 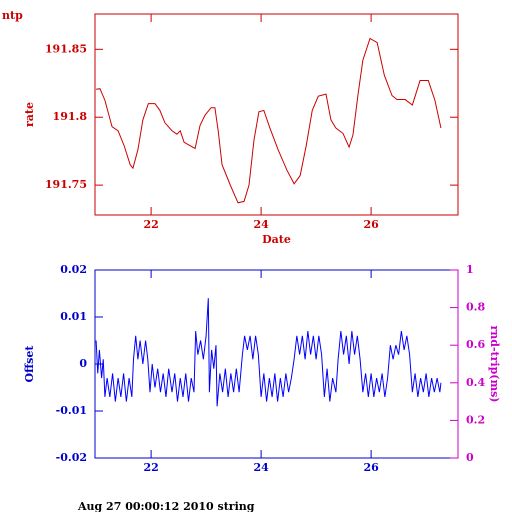 What do you see at coordinates (494, 363) in the screenshot?
I see `y2-axis-label: rnd-trip(ms)` at bounding box center [494, 363].